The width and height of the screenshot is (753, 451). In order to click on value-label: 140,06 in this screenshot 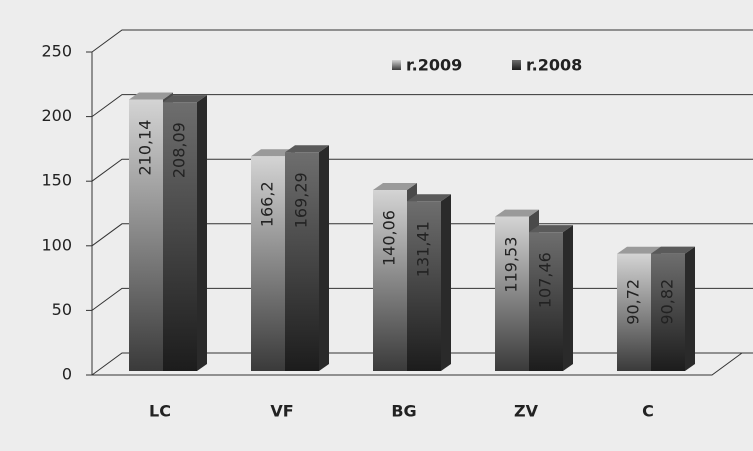, I will do `click(389, 238)`.